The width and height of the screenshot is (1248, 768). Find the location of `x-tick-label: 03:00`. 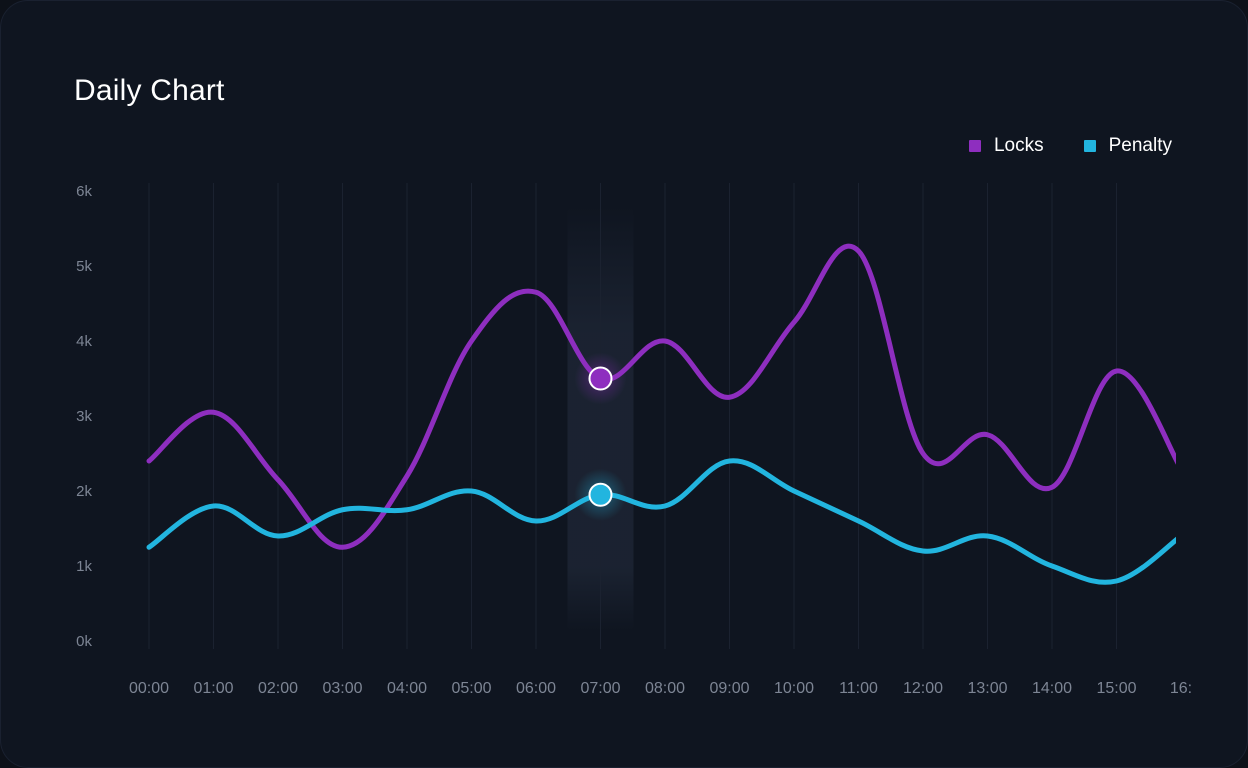

x-tick-label: 03:00 is located at coordinates (342, 688).